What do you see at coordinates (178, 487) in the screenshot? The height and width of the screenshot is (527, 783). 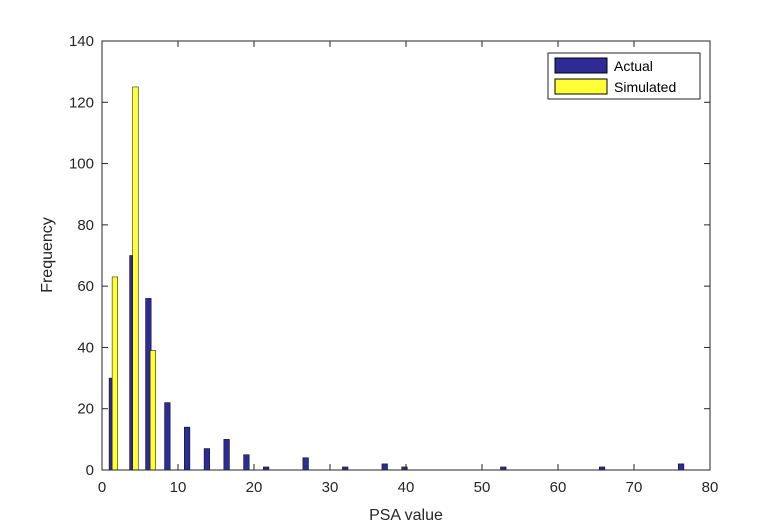 I see `x-tick-label-1: 10` at bounding box center [178, 487].